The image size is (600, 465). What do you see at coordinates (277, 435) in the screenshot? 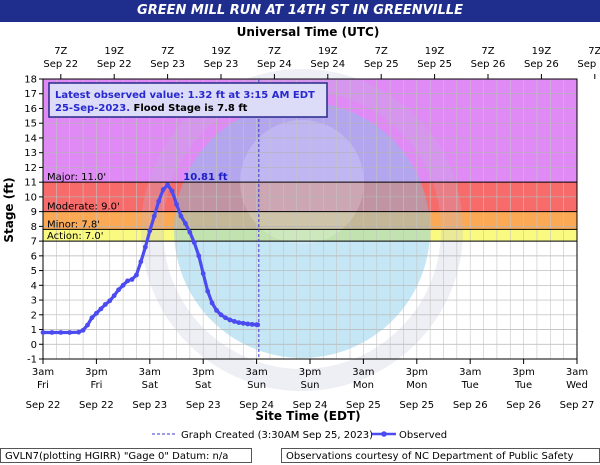
I see `legend-graph-created-label: Graph Created (3:30AM Sep 25, 2023)` at bounding box center [277, 435].